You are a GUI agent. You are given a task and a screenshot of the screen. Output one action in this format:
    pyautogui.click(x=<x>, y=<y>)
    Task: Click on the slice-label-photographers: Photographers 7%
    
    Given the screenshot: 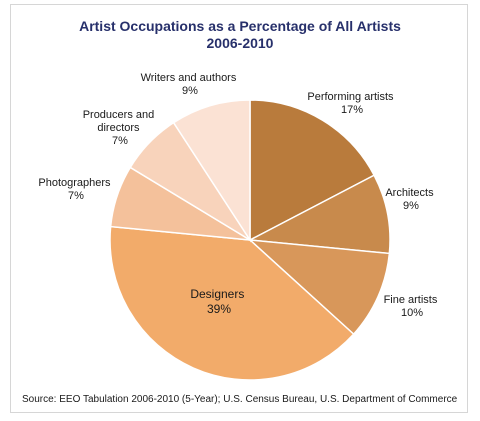 What is the action you would take?
    pyautogui.click(x=75, y=189)
    